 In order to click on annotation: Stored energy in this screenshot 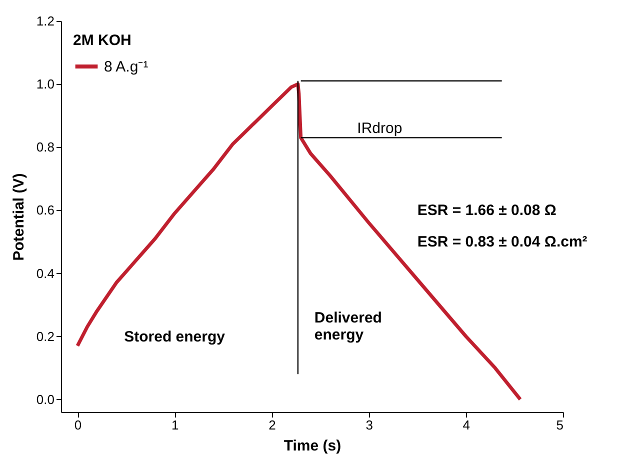, I will do `click(175, 337)`.